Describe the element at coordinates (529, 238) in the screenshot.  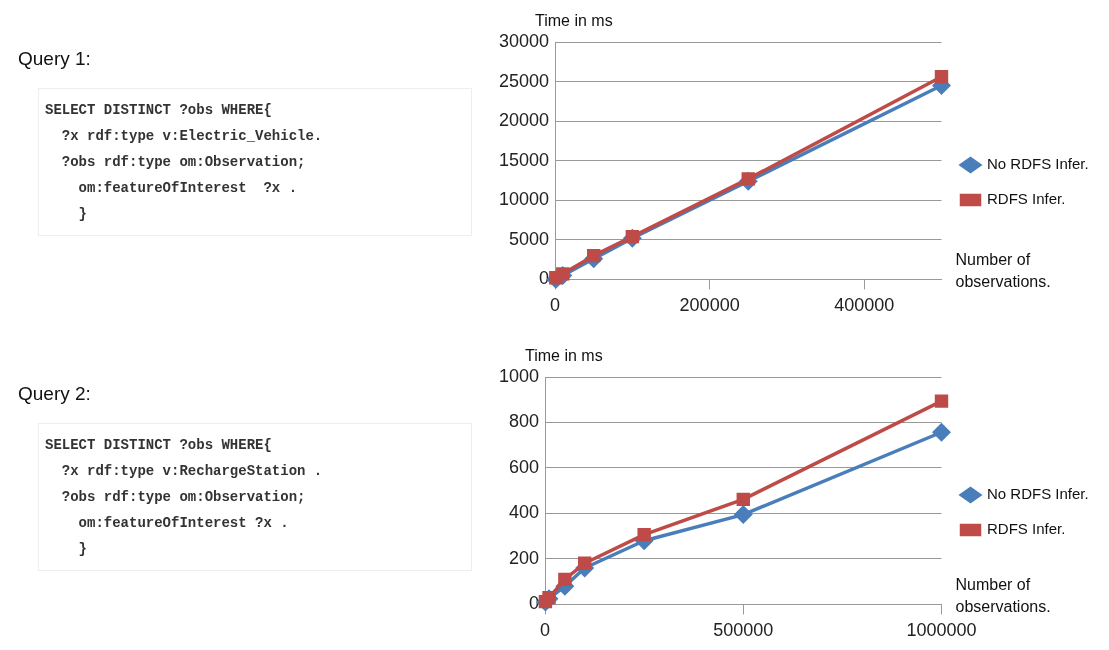
I see `y-tick-label: 5000` at that location.